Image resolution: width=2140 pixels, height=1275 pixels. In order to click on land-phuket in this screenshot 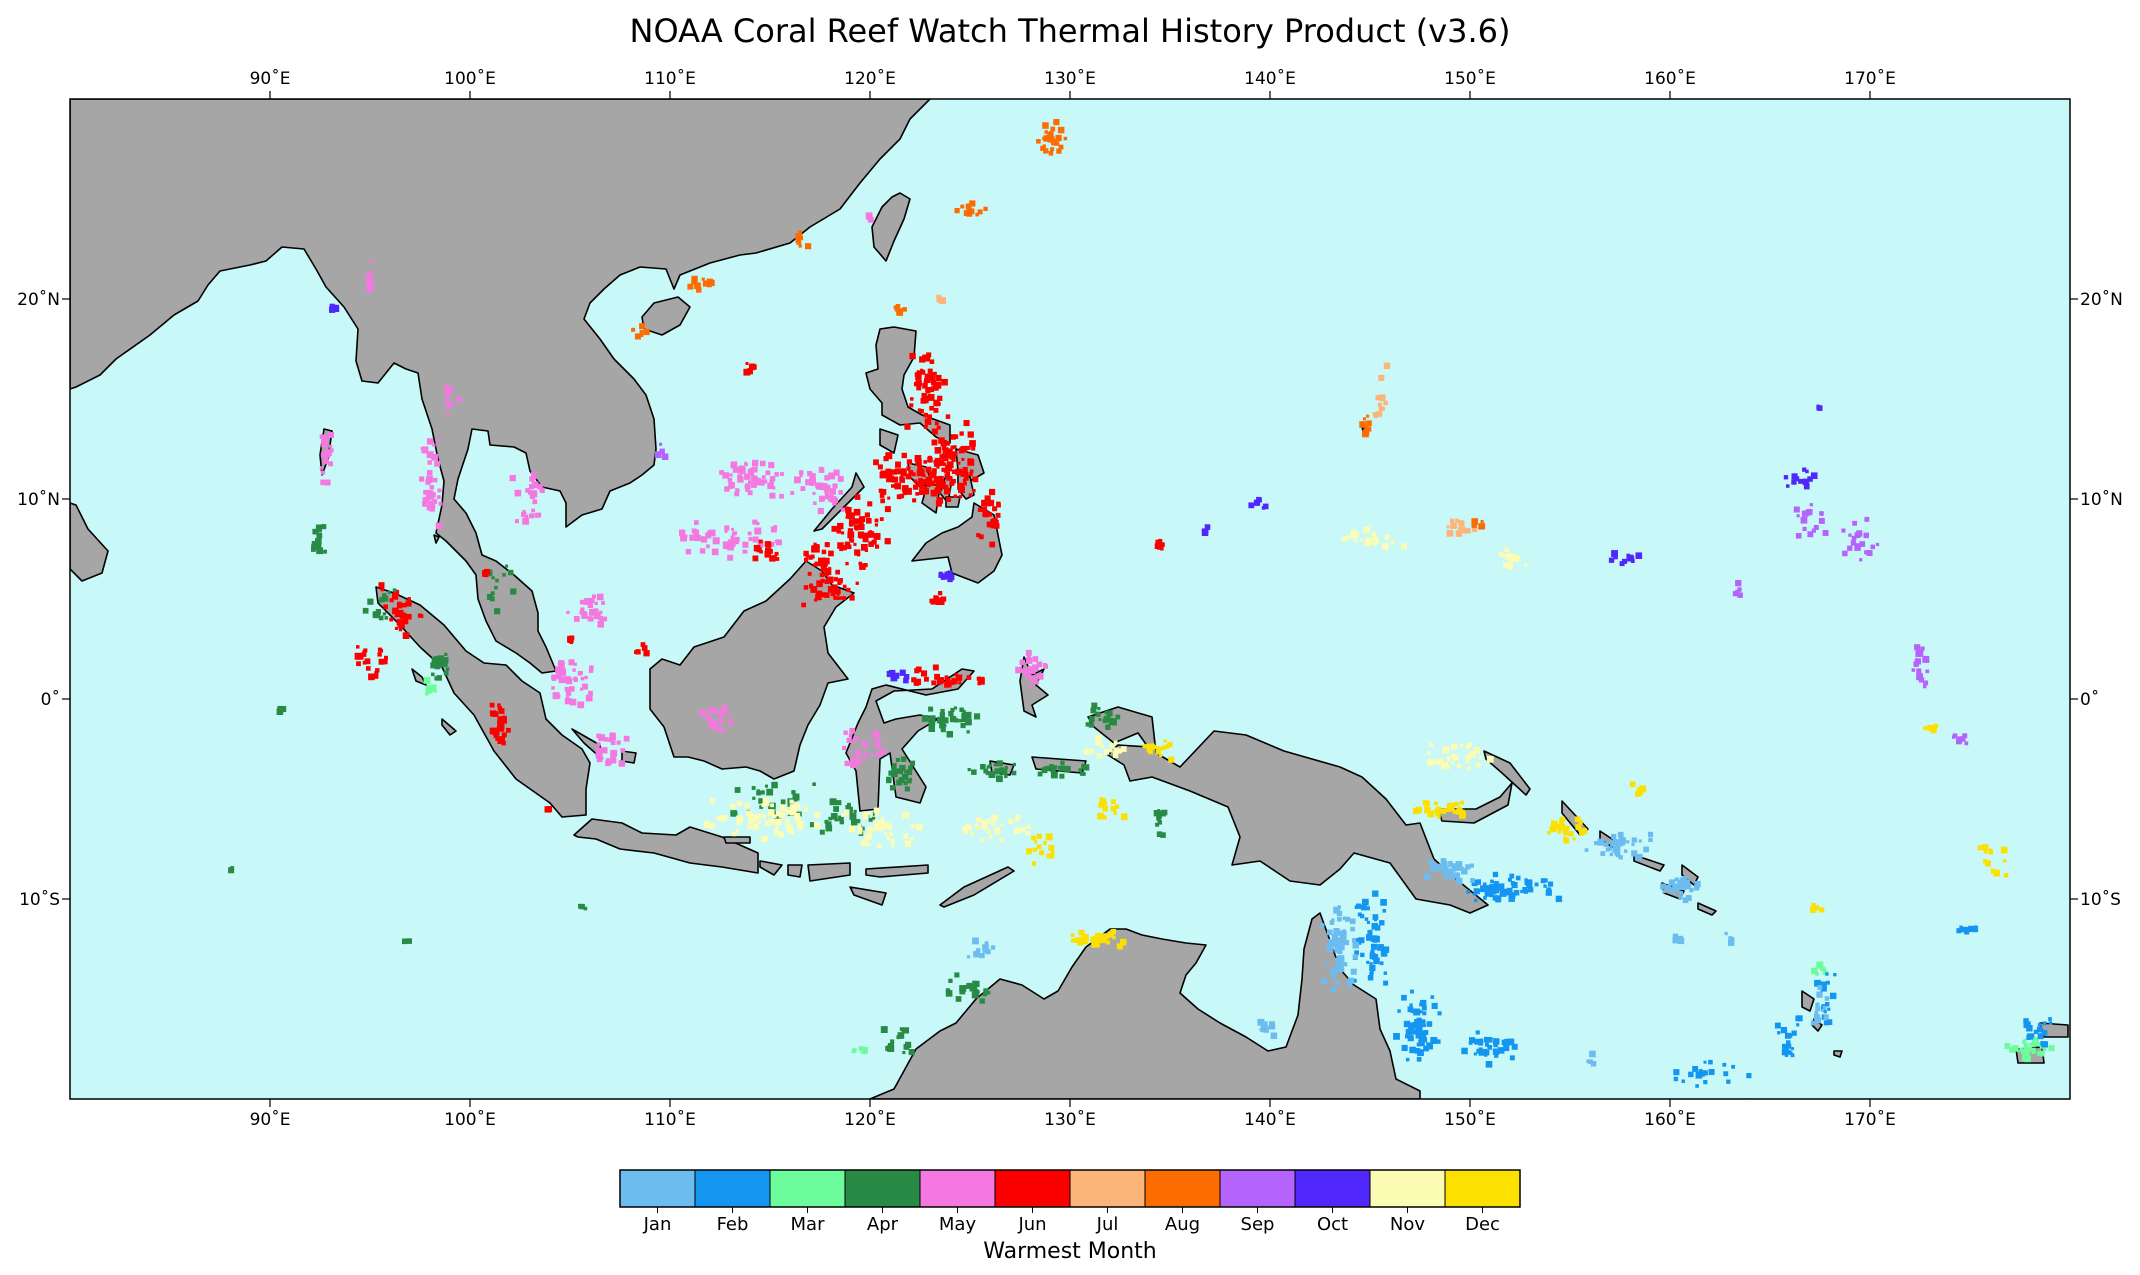, I will do `click(436, 539)`.